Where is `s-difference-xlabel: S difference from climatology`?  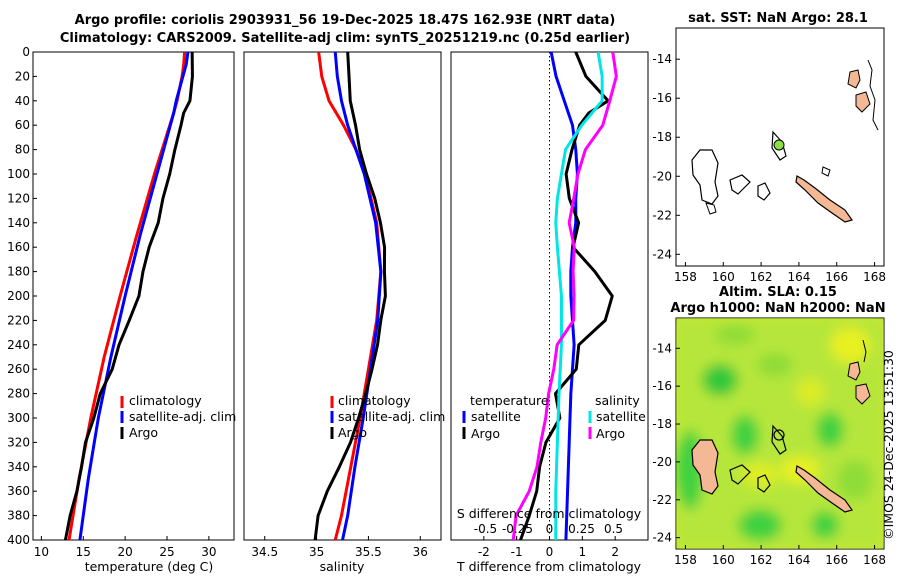
s-difference-xlabel: S difference from climatology is located at coordinates (549, 513).